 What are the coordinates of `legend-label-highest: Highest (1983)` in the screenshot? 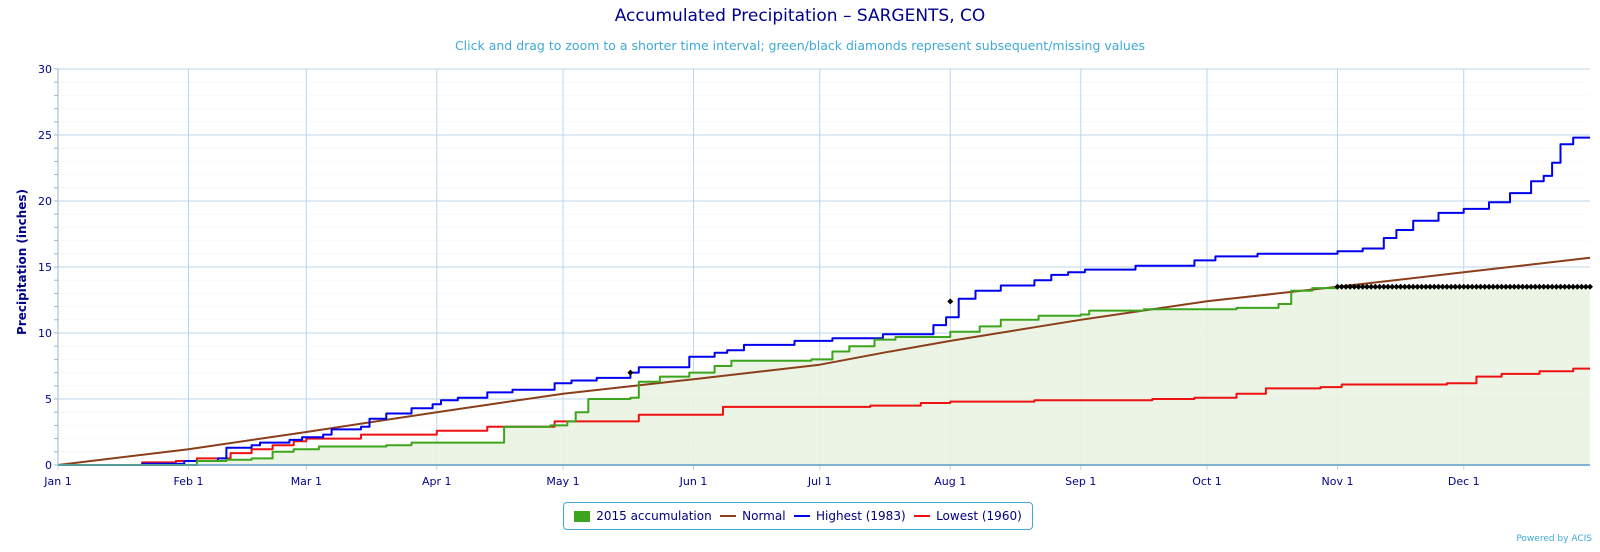 It's located at (861, 516).